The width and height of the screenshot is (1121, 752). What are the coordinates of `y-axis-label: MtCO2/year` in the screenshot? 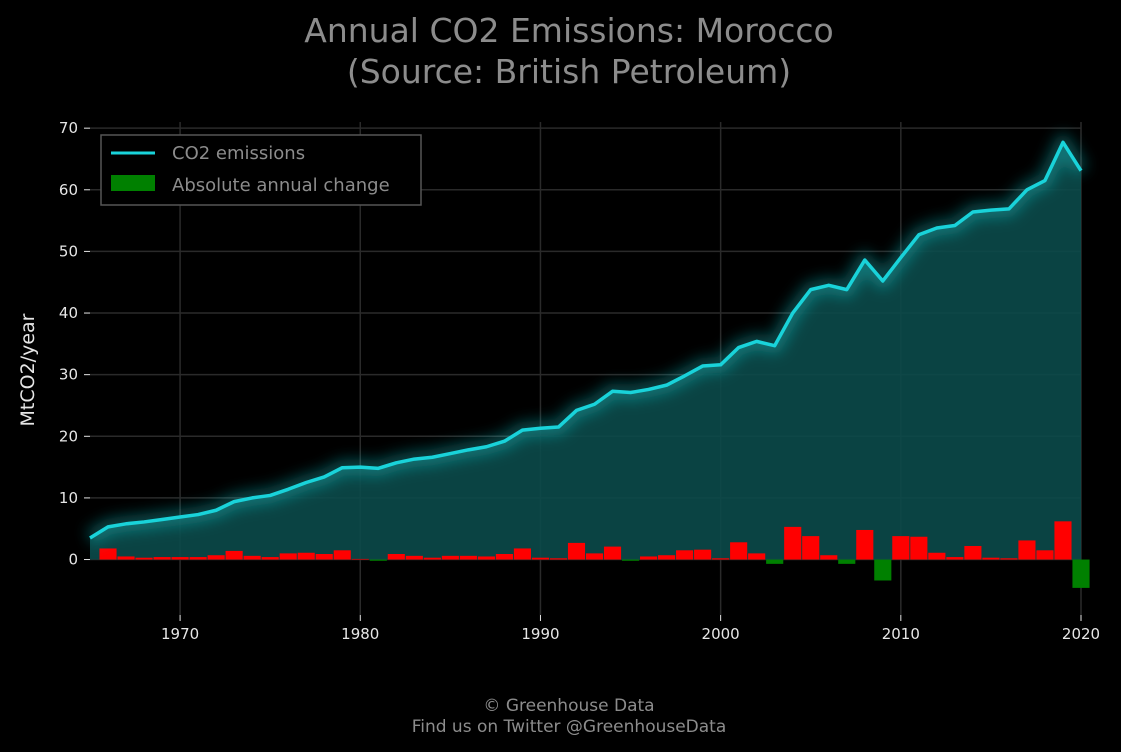 It's located at (28, 369).